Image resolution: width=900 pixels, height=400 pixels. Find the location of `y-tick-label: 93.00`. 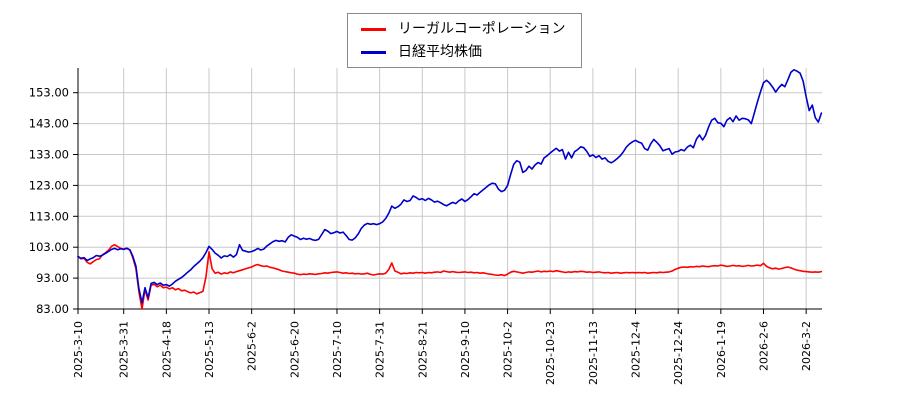

y-tick-label: 93.00 is located at coordinates (52, 278).